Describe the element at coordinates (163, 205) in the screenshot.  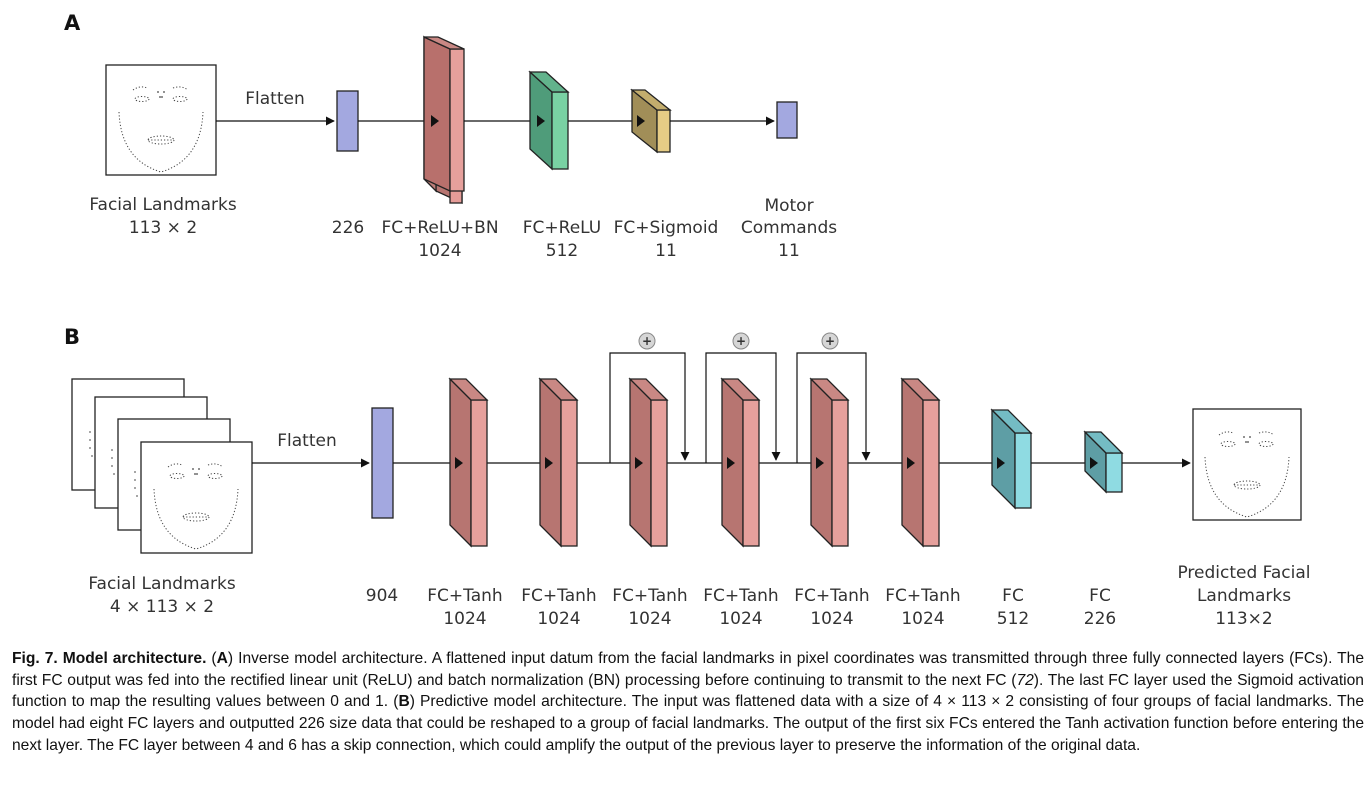
I see `panel-a-input-label: Facial Landmarks` at that location.